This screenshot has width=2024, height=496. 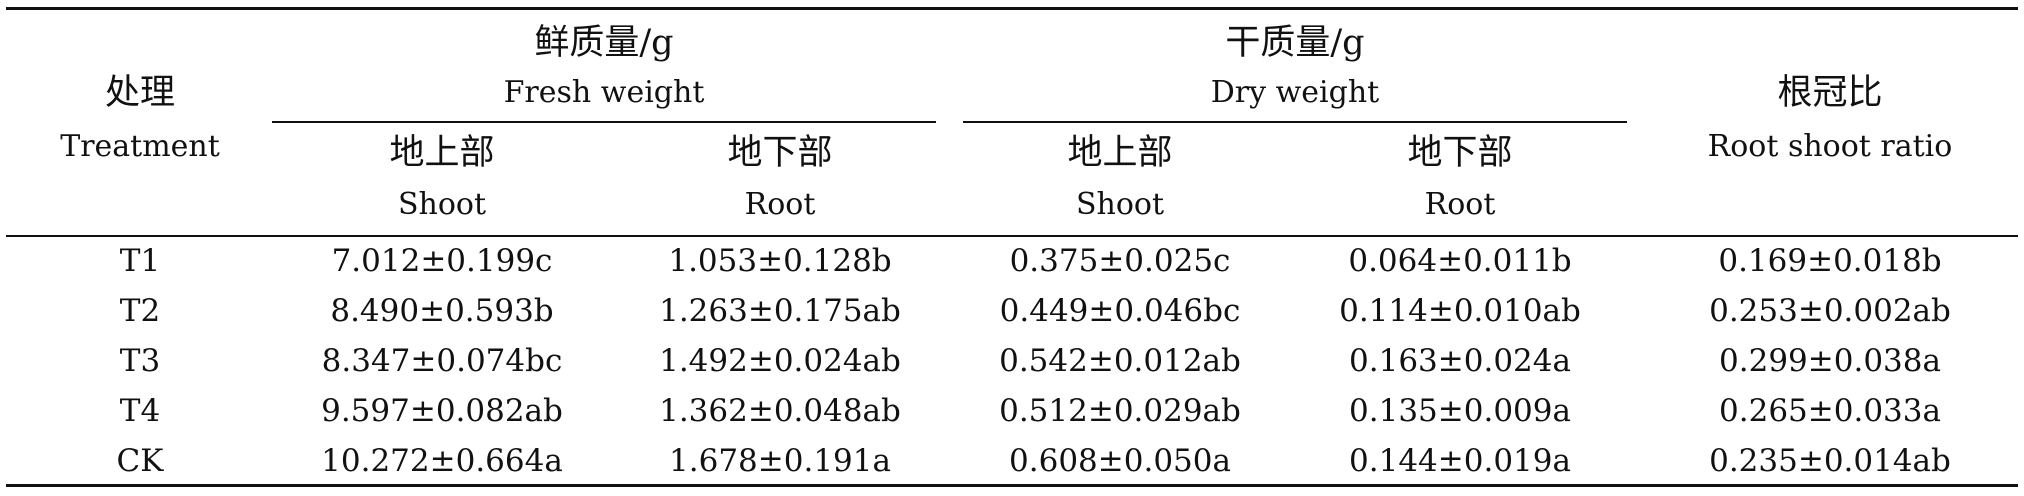 I want to click on cell-dry-shoot: 0.375±0.025c, so click(x=1120, y=261).